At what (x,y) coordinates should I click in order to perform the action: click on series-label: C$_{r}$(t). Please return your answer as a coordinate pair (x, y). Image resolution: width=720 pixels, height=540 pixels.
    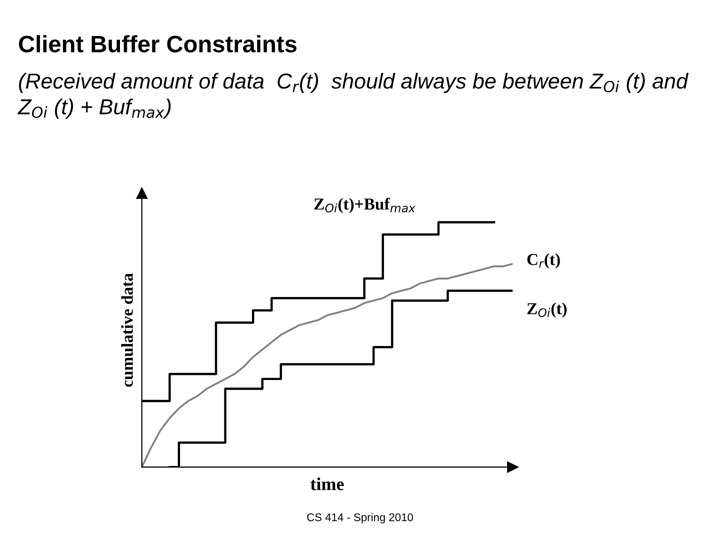
    Looking at the image, I should click on (543, 261).